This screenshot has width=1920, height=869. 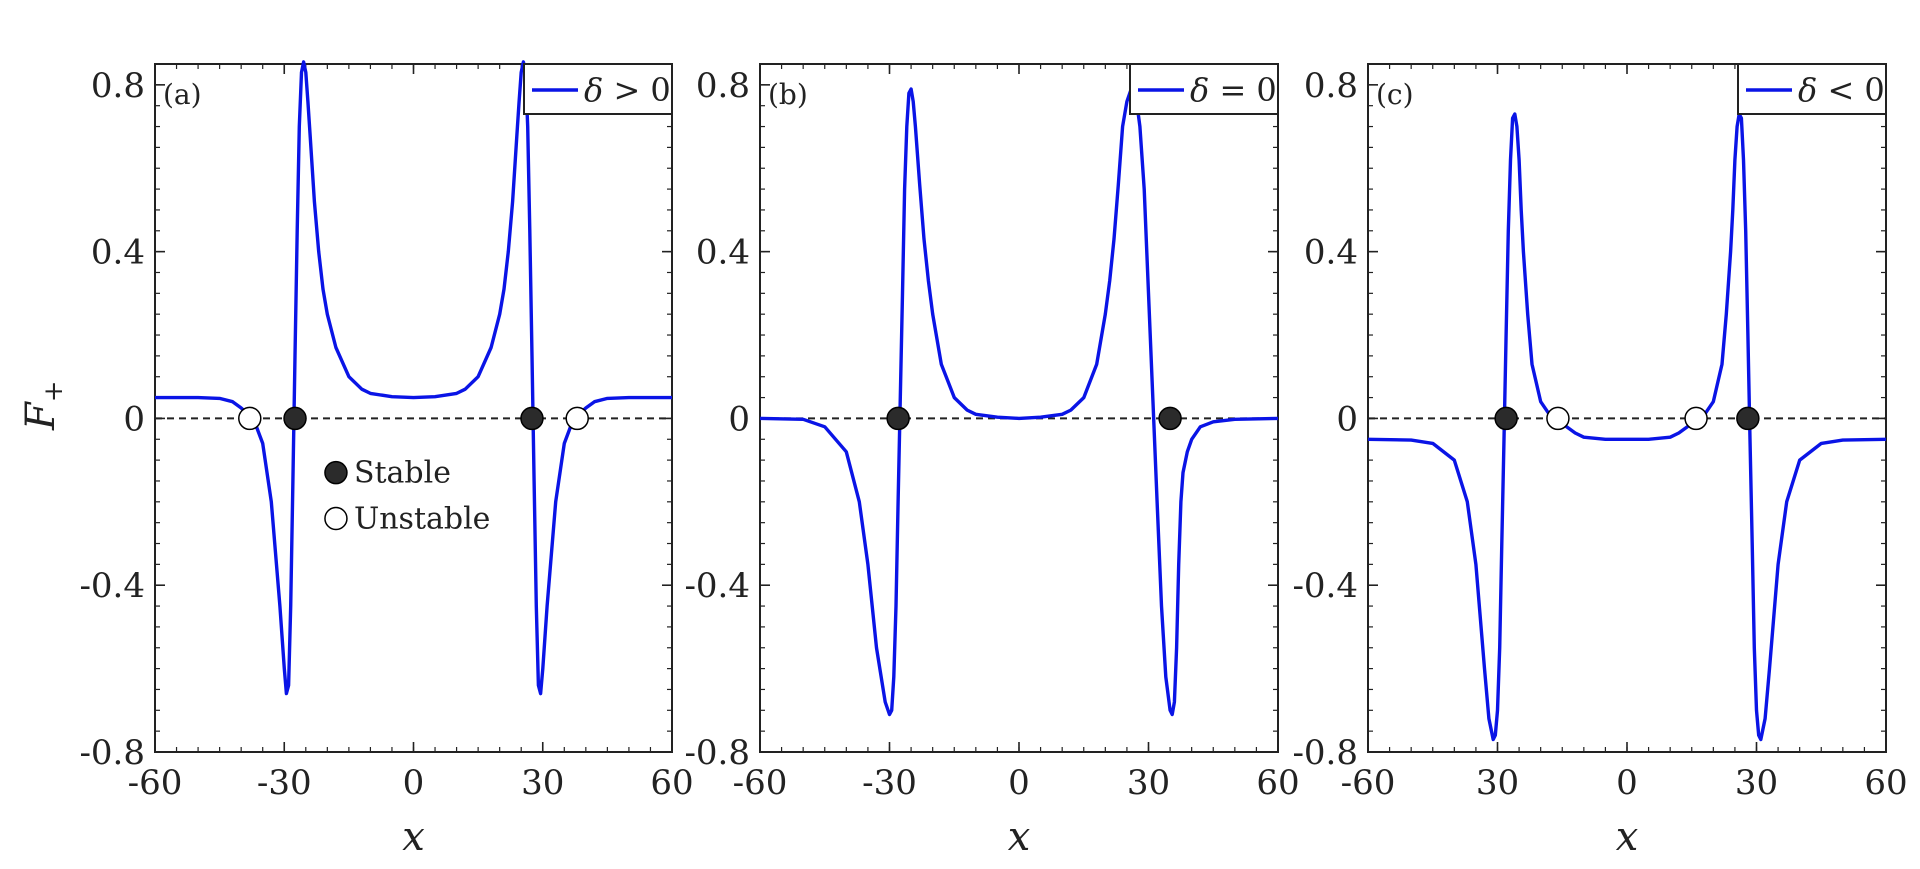 What do you see at coordinates (1233, 90) in the screenshot?
I see `legend-entry: δ = 0` at bounding box center [1233, 90].